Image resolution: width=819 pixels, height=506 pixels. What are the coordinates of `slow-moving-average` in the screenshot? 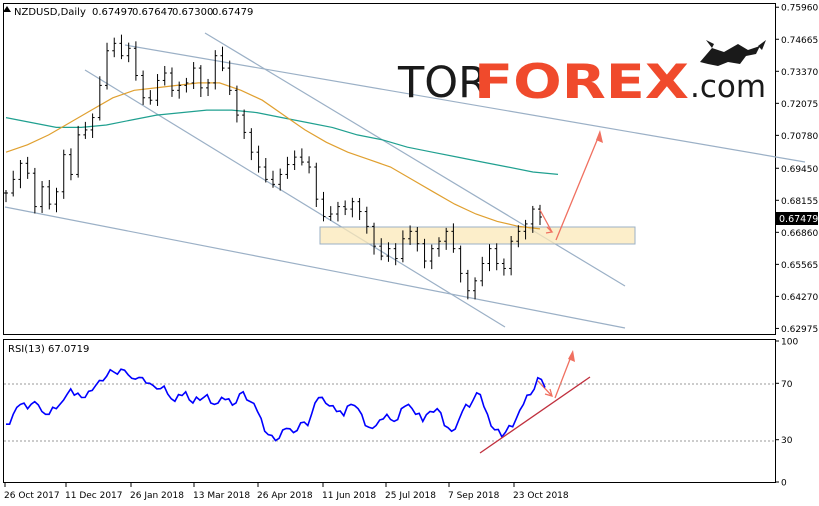 It's located at (282, 142).